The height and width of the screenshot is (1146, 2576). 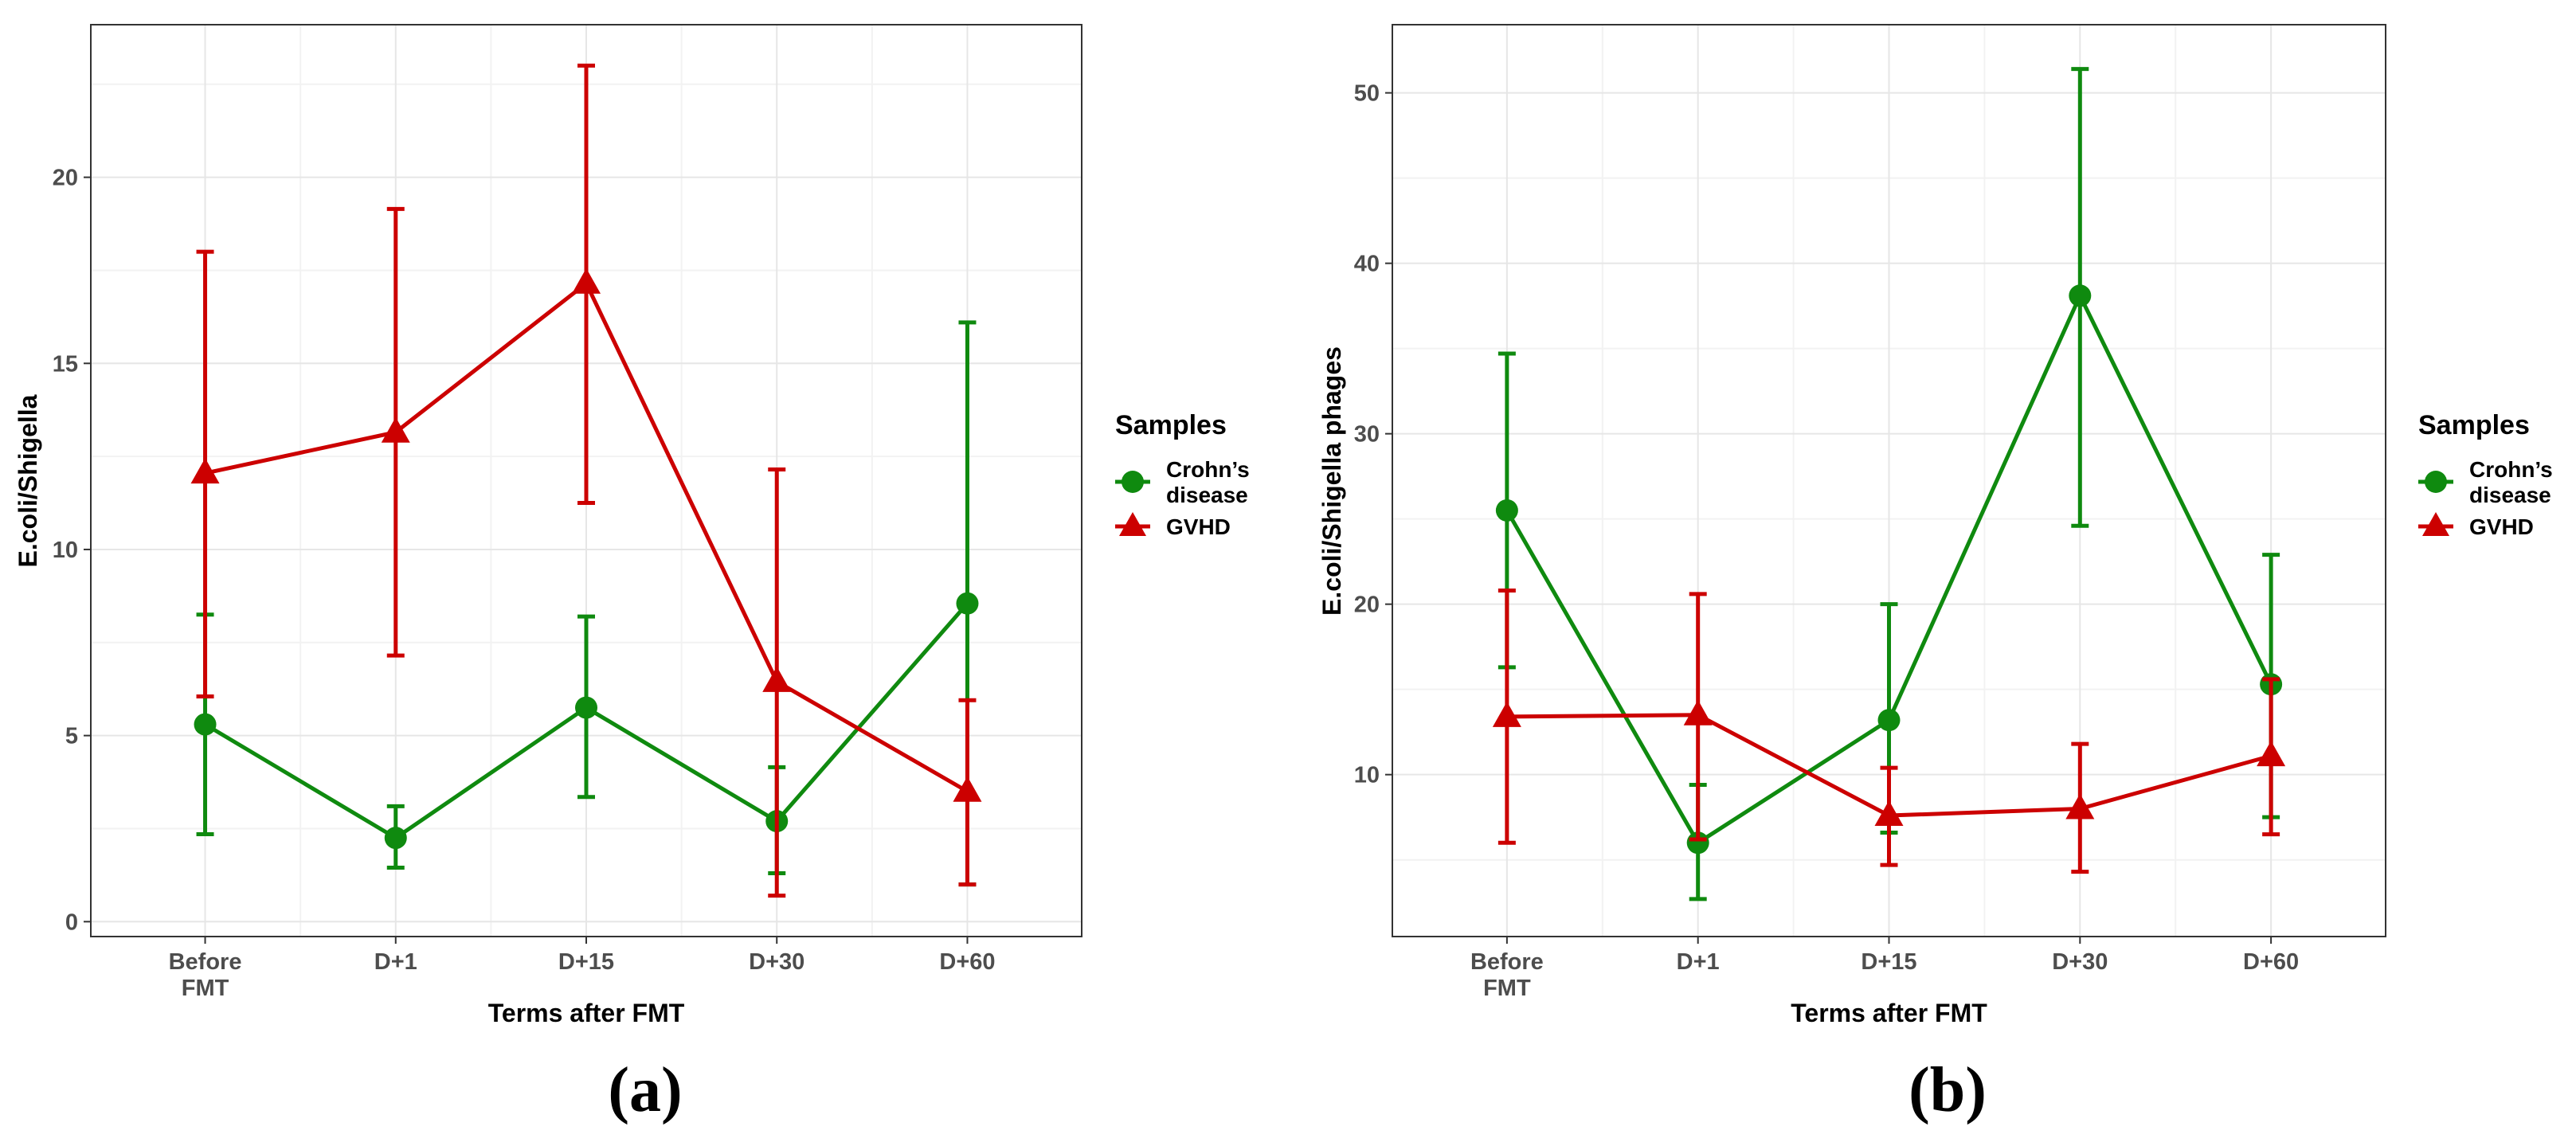 I want to click on y-tick-label: 5, so click(x=71, y=736).